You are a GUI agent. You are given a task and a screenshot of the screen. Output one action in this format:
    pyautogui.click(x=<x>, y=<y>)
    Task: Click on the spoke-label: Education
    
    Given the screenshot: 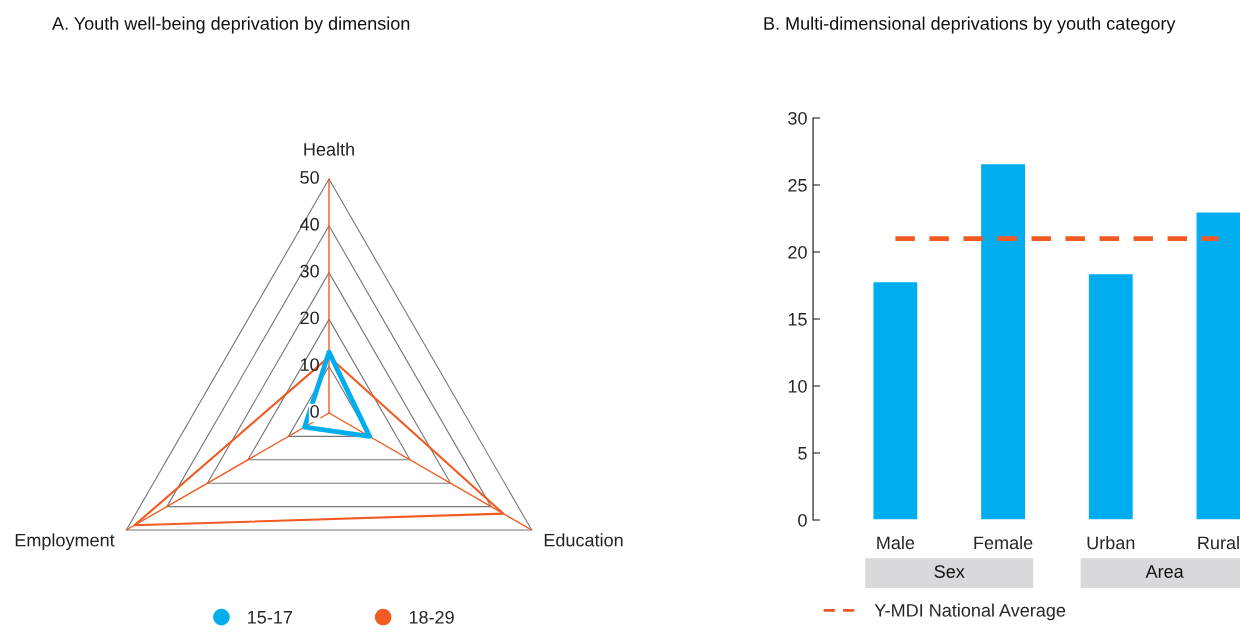 What is the action you would take?
    pyautogui.click(x=583, y=540)
    